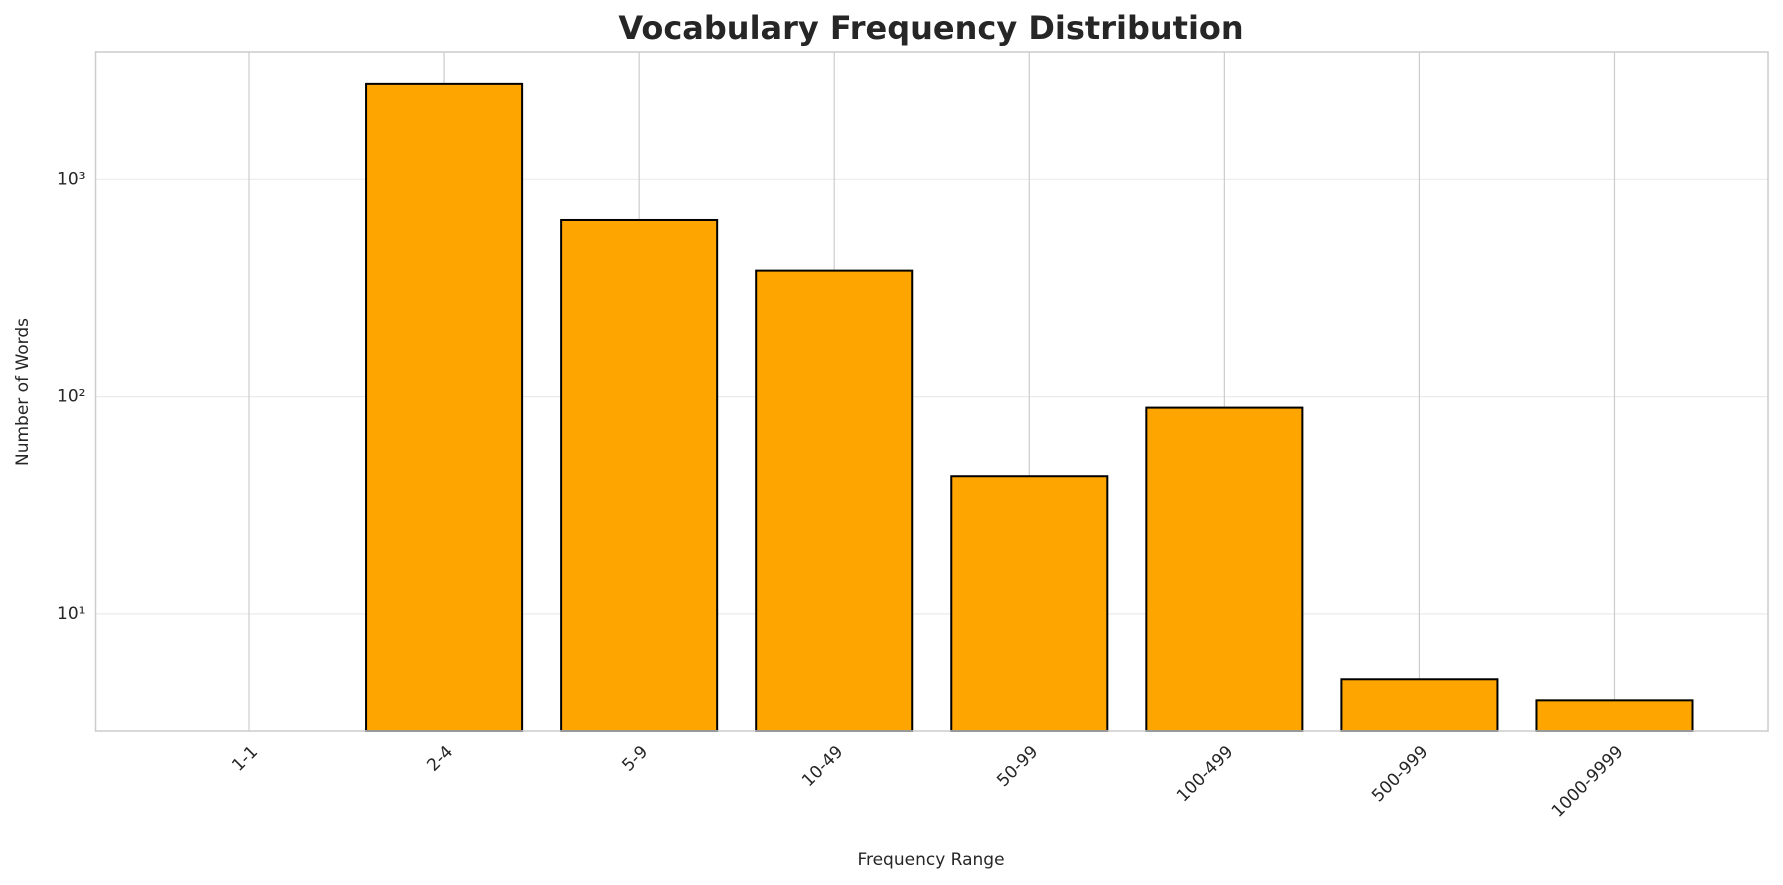 The height and width of the screenshot is (885, 1783). Describe the element at coordinates (930, 860) in the screenshot. I see `x-axis-label: Frequency Range` at that location.